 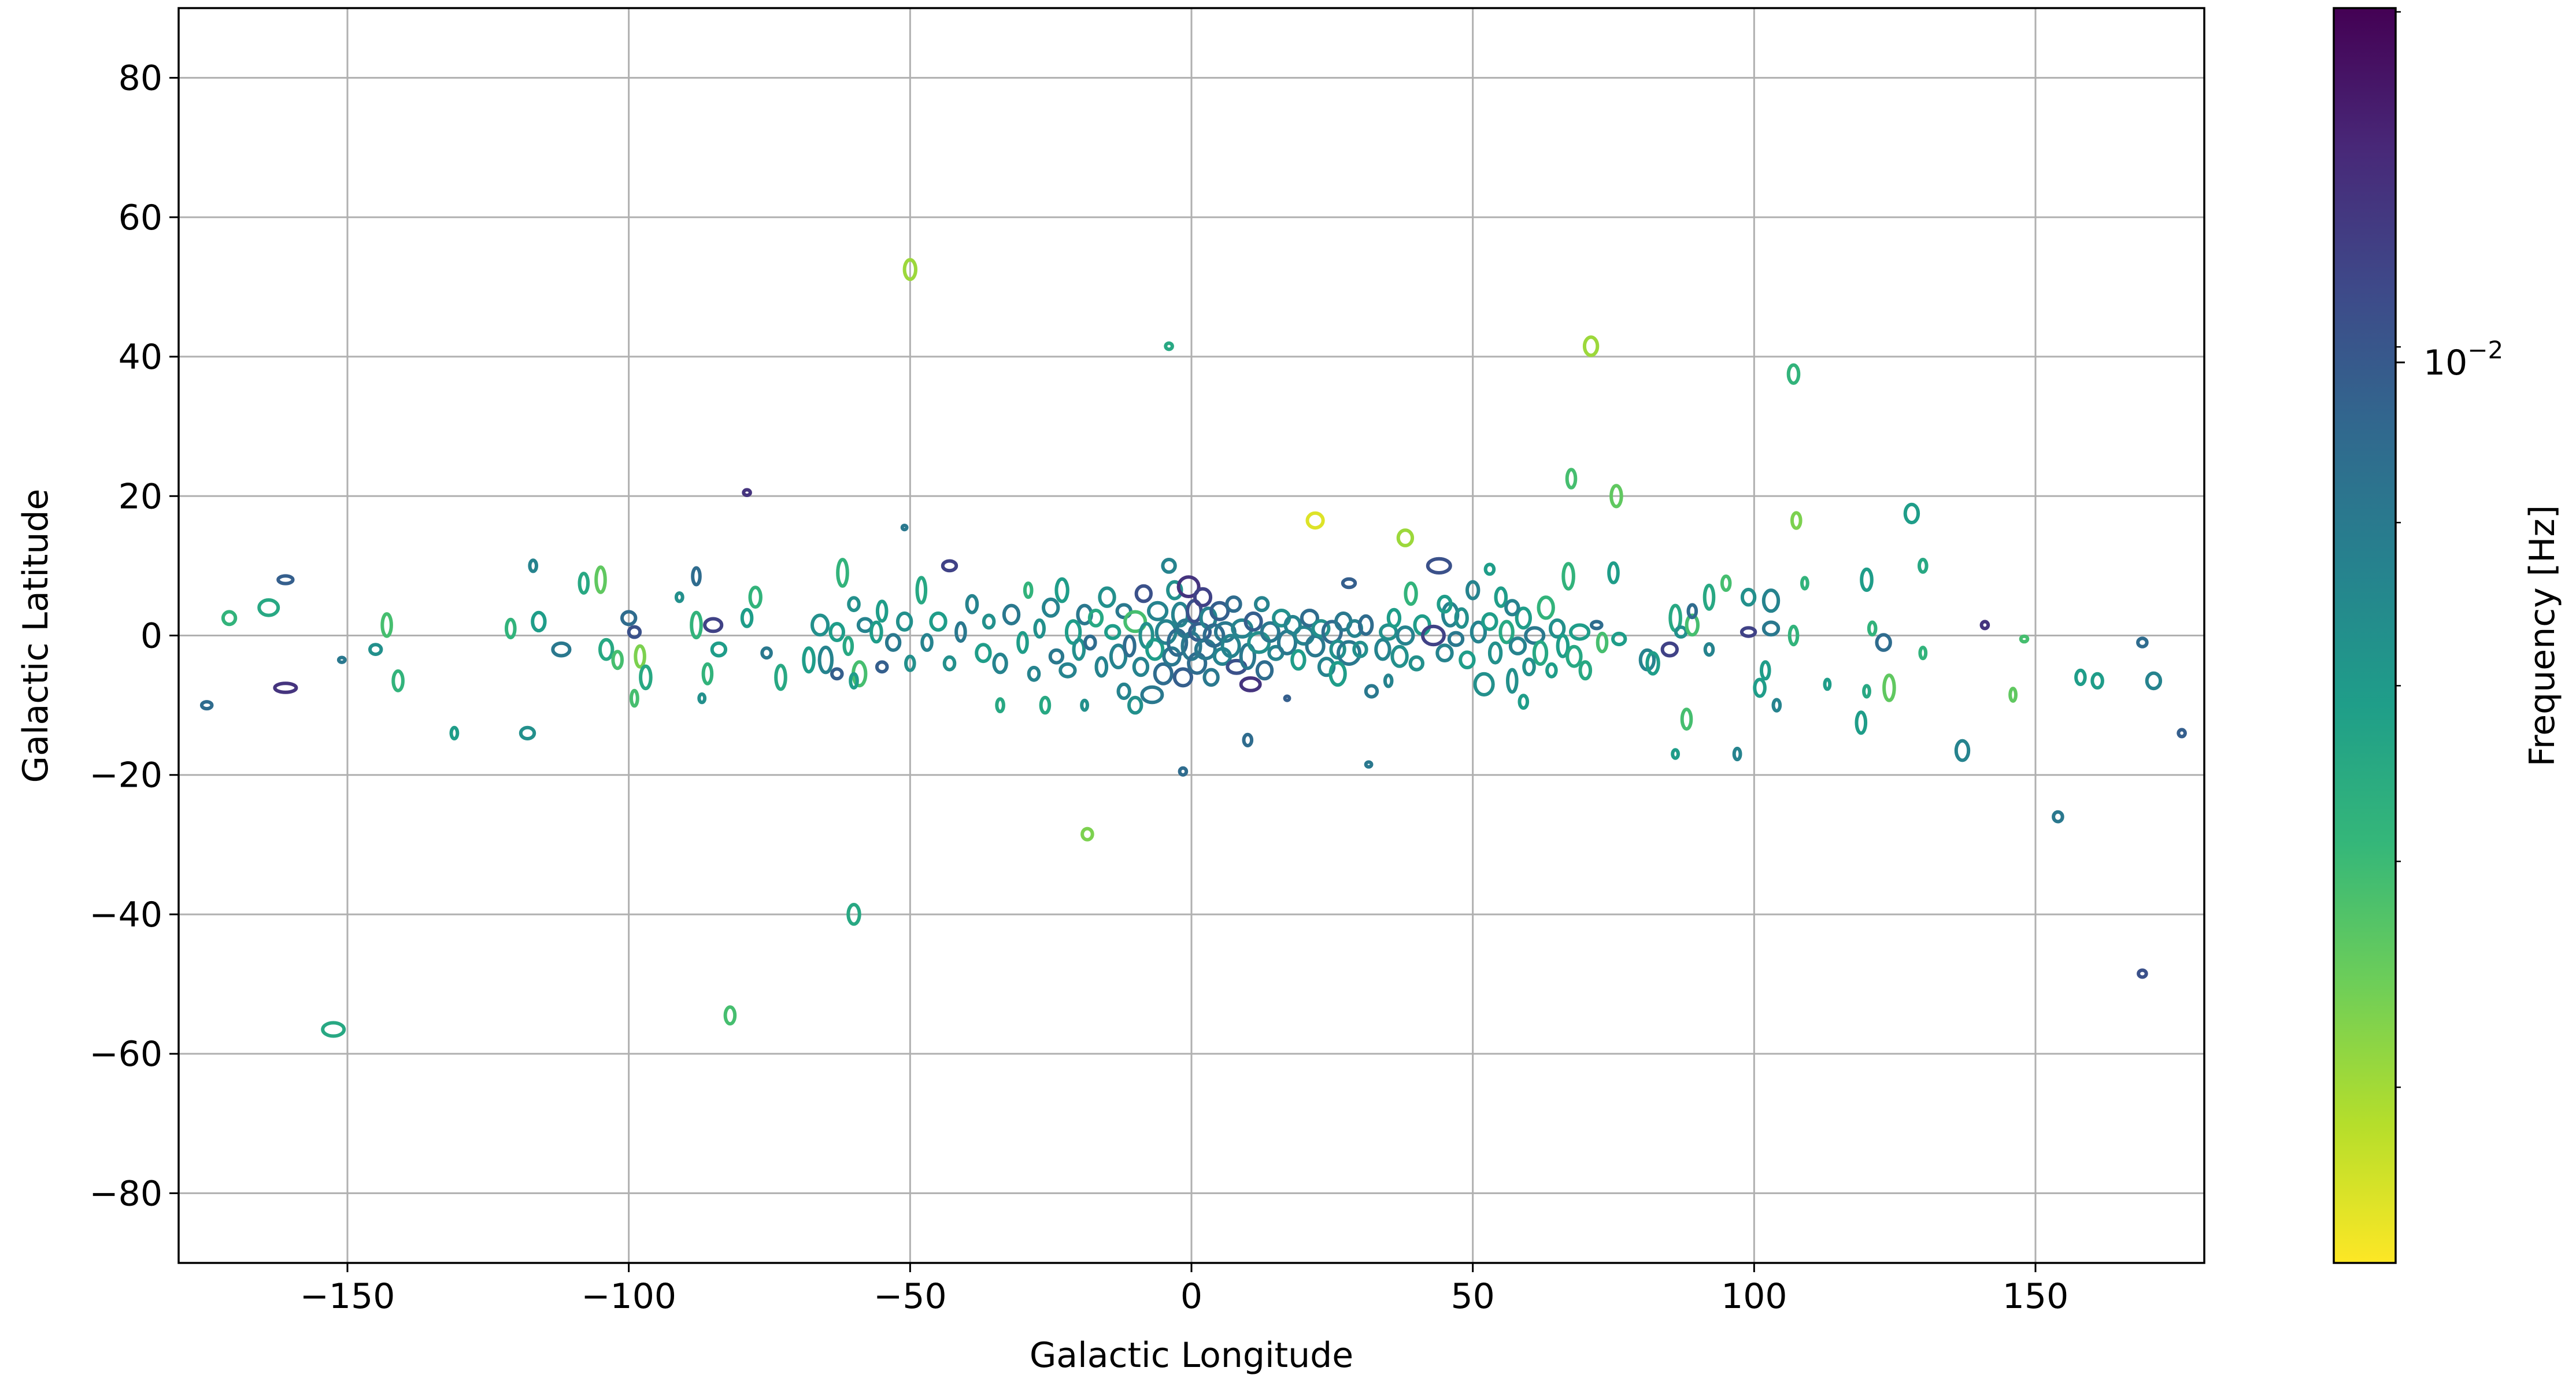 I want to click on colorbar, so click(x=2365, y=635).